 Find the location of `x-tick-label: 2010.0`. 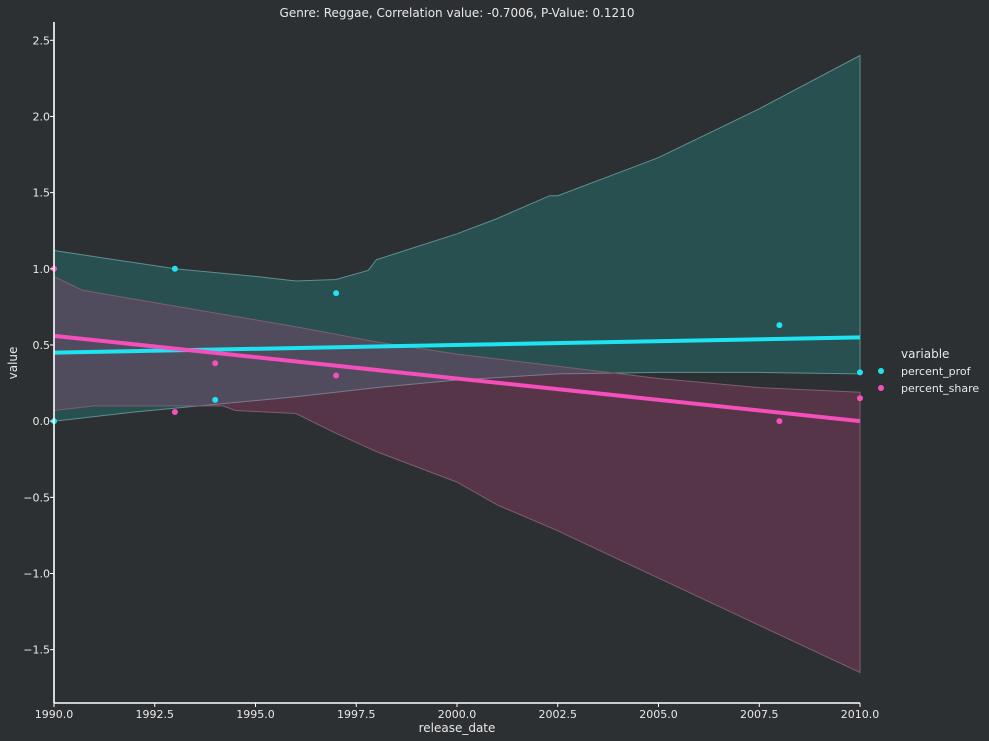

x-tick-label: 2010.0 is located at coordinates (860, 714).